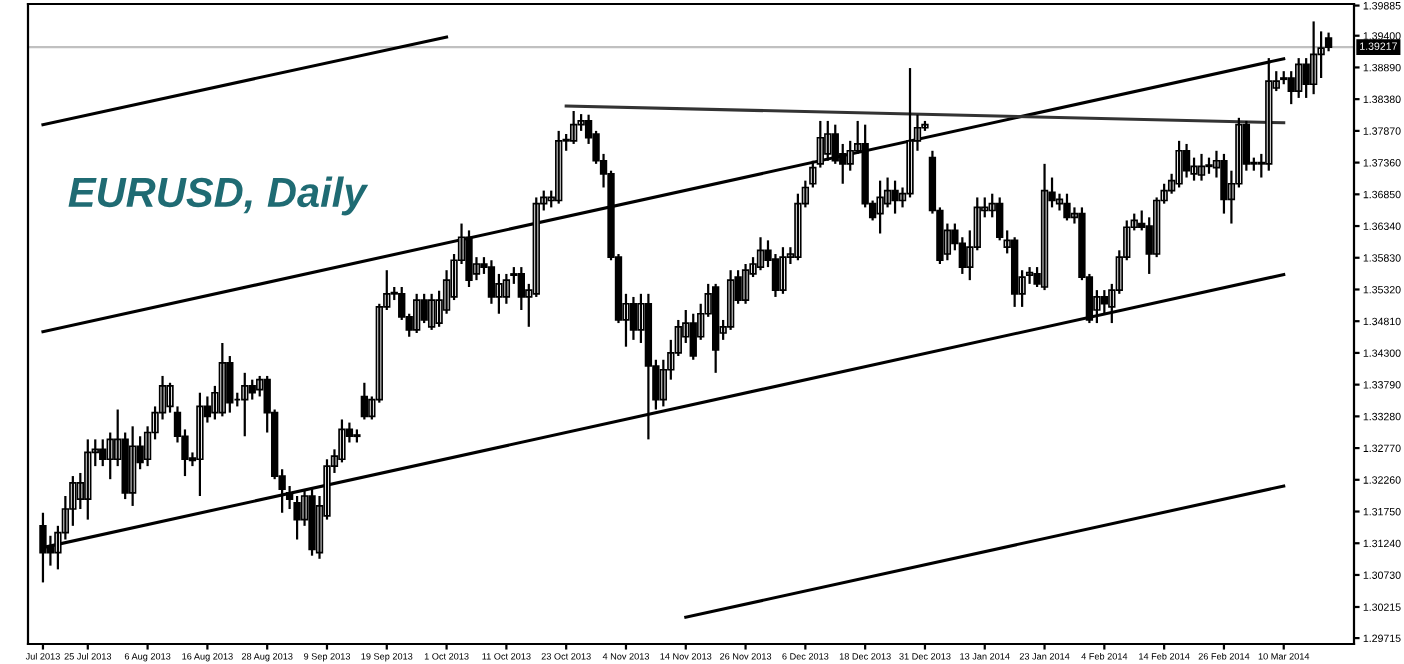 This screenshot has width=1404, height=664. Describe the element at coordinates (218, 196) in the screenshot. I see `text: EURUSD, Daily` at that location.